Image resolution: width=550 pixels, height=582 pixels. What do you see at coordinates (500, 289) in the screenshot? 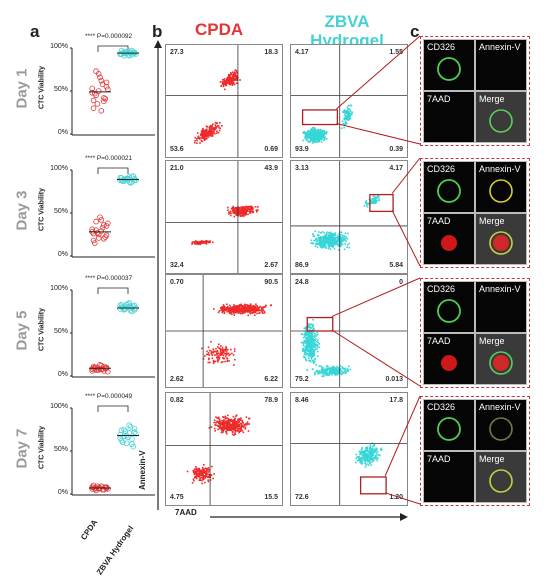
I see `image-channel-label: Annexin-V` at bounding box center [500, 289].